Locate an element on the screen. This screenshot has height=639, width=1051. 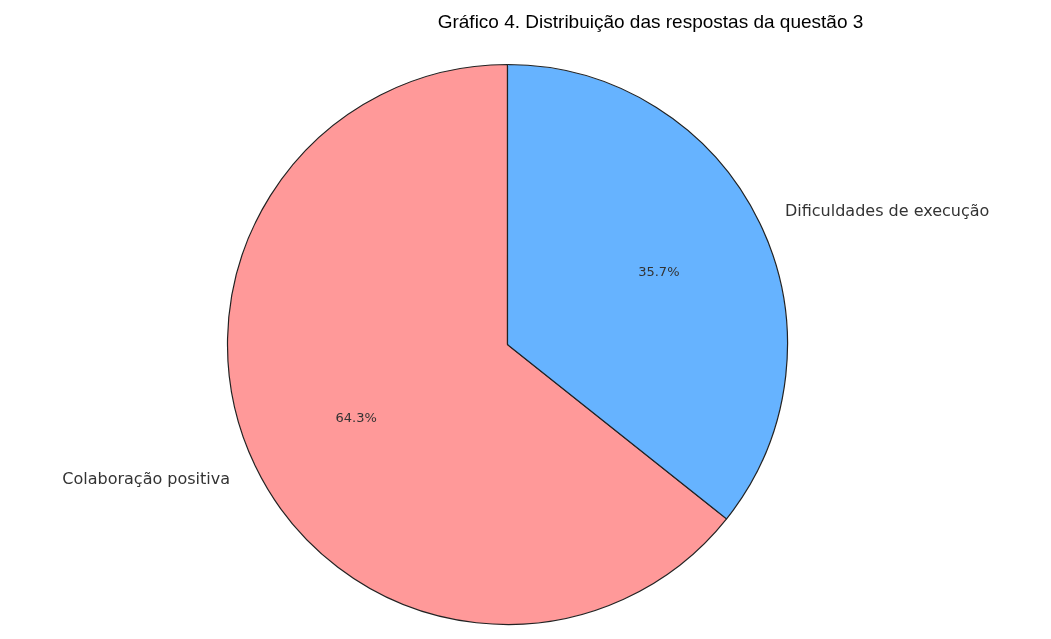
chart-title: Gráfico 4. Distribuição das respostas da questão 3 is located at coordinates (650, 21).